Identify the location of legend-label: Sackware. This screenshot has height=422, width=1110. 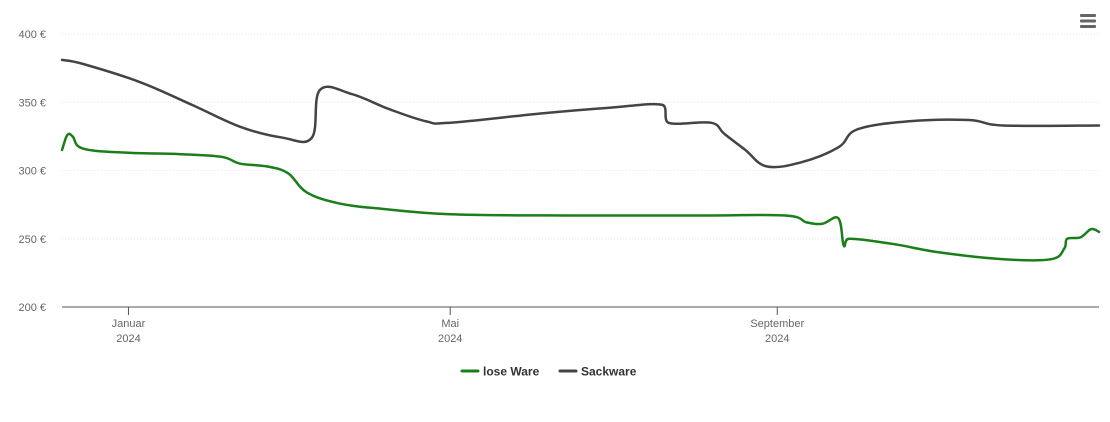
(609, 372).